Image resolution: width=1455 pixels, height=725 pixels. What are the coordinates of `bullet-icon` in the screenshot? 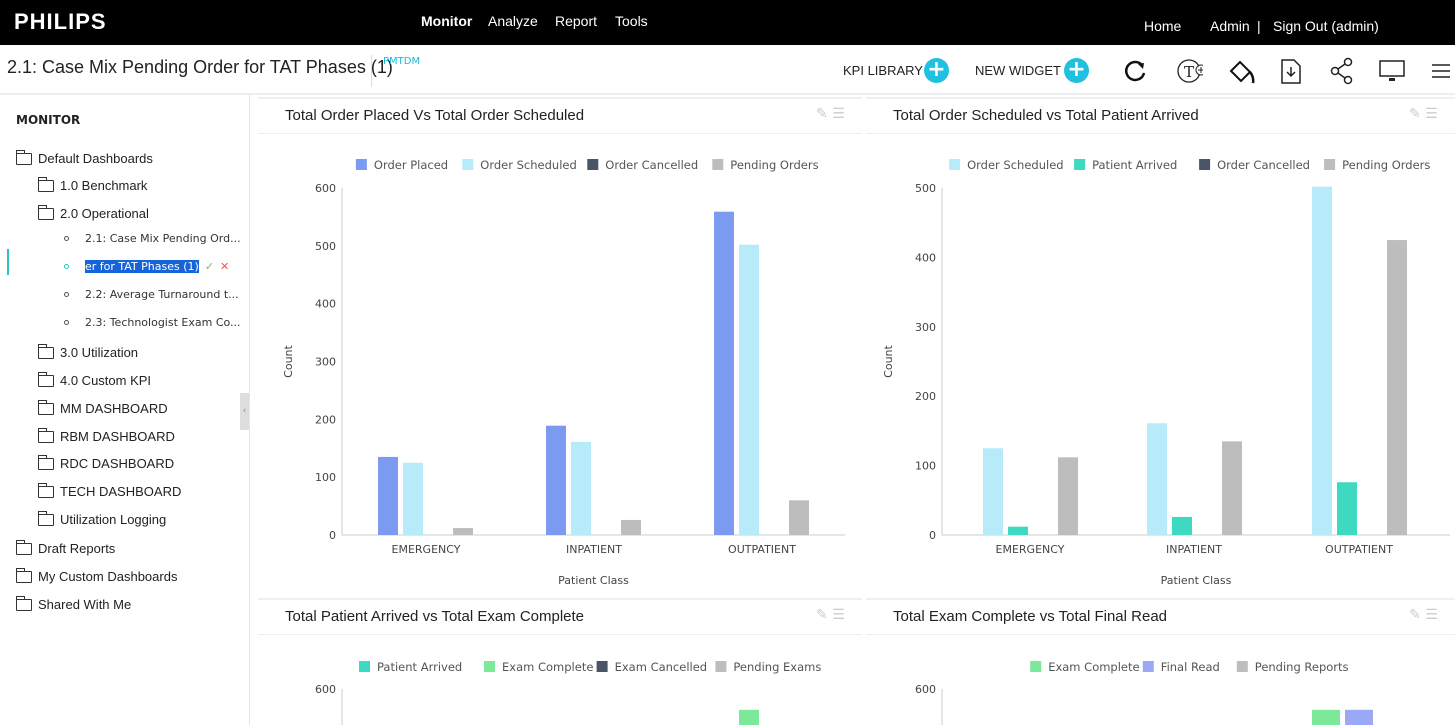 It's located at (66, 322).